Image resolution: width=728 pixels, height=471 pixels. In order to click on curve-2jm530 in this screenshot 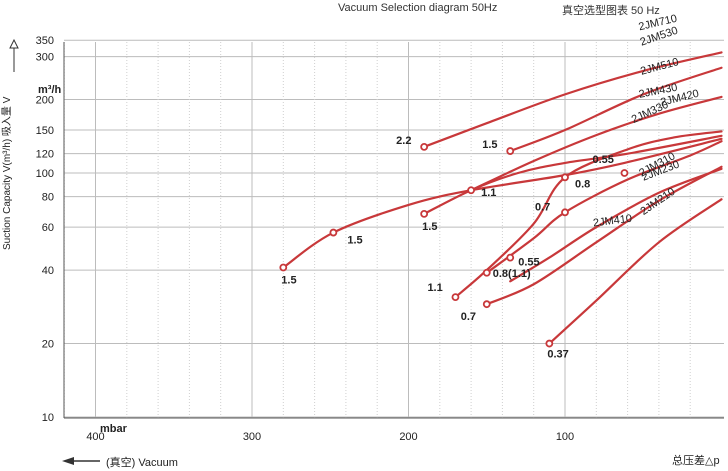, I will do `click(616, 109)`.